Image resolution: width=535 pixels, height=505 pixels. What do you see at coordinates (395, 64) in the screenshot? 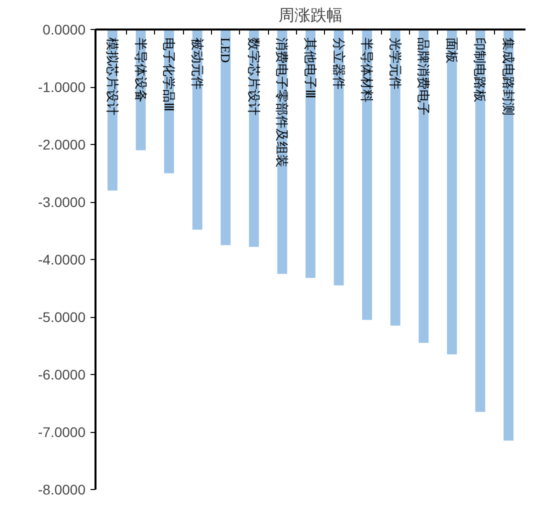
I see `x-tick-label: 光学元件` at bounding box center [395, 64].